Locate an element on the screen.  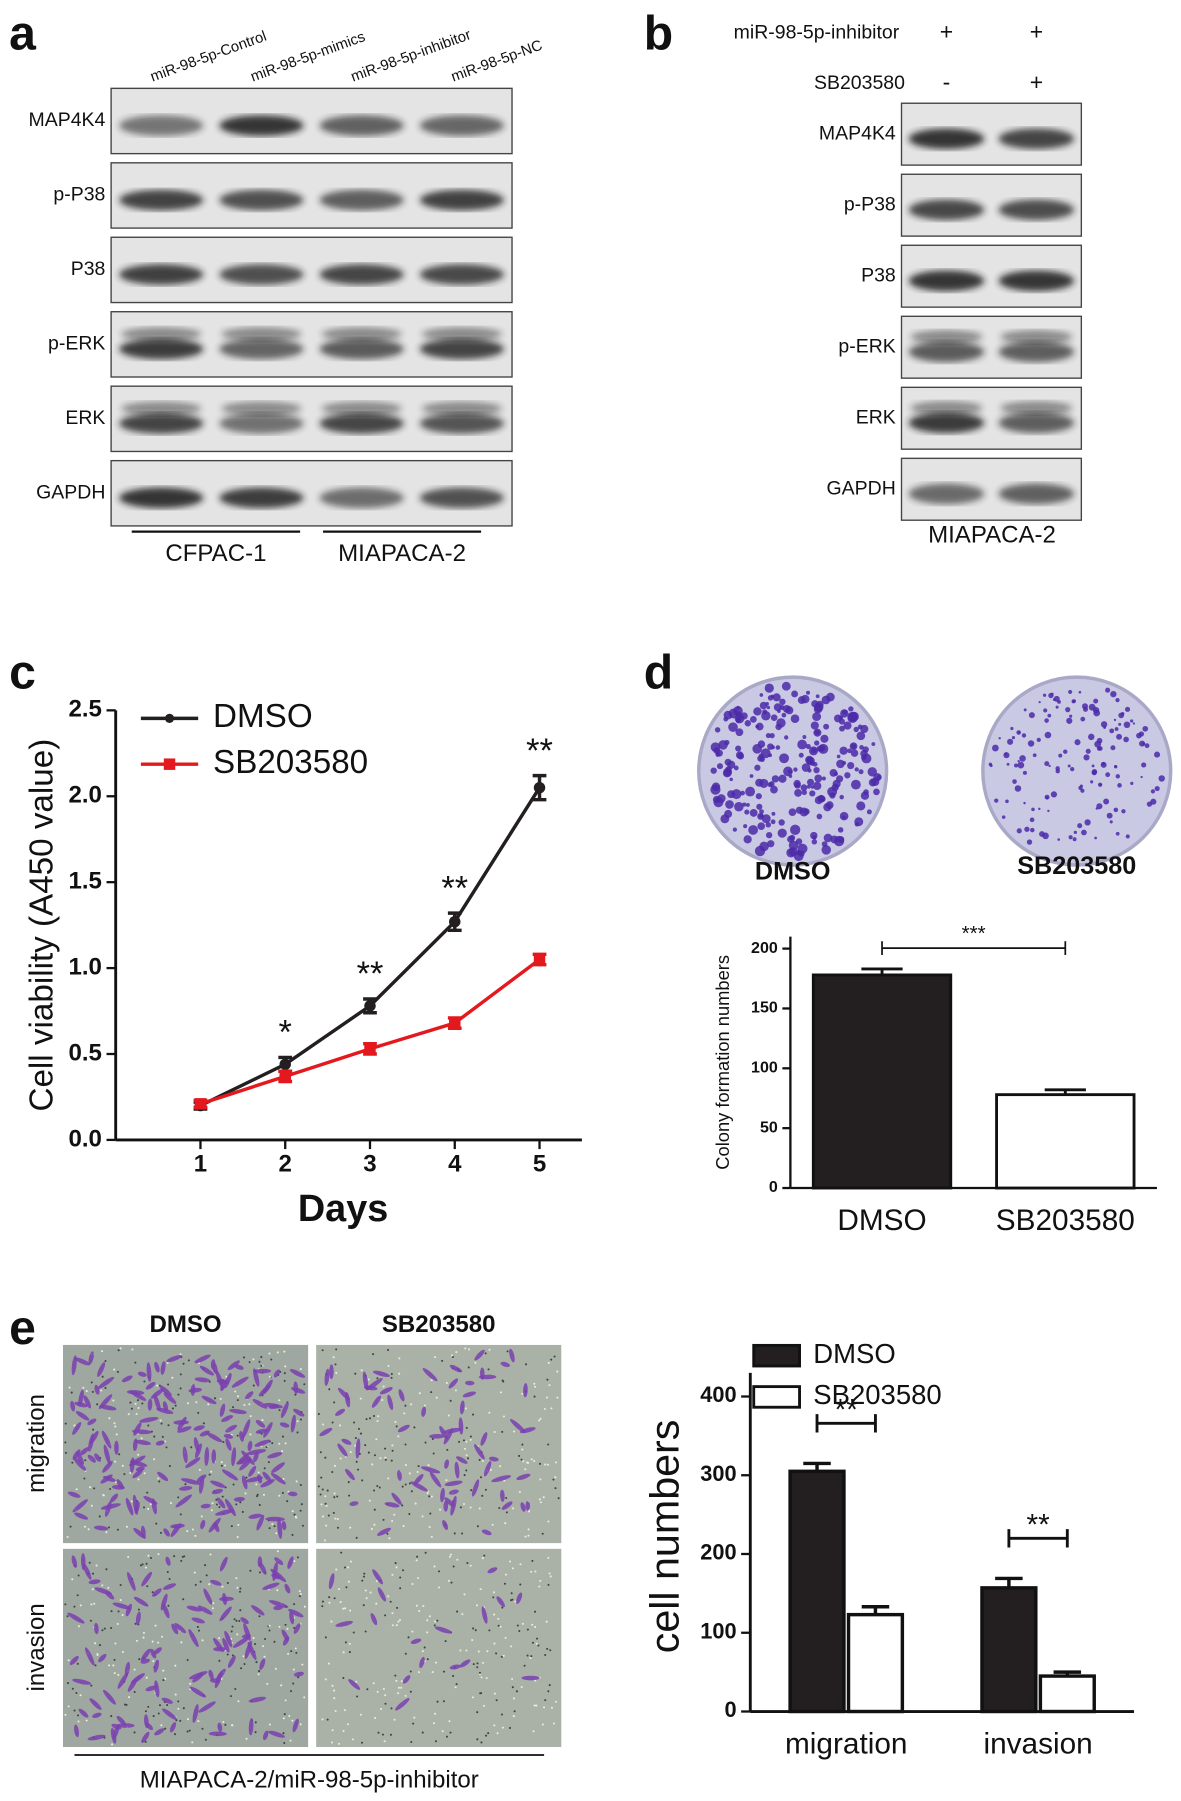
legend-swatch is located at coordinates (776, 1397).